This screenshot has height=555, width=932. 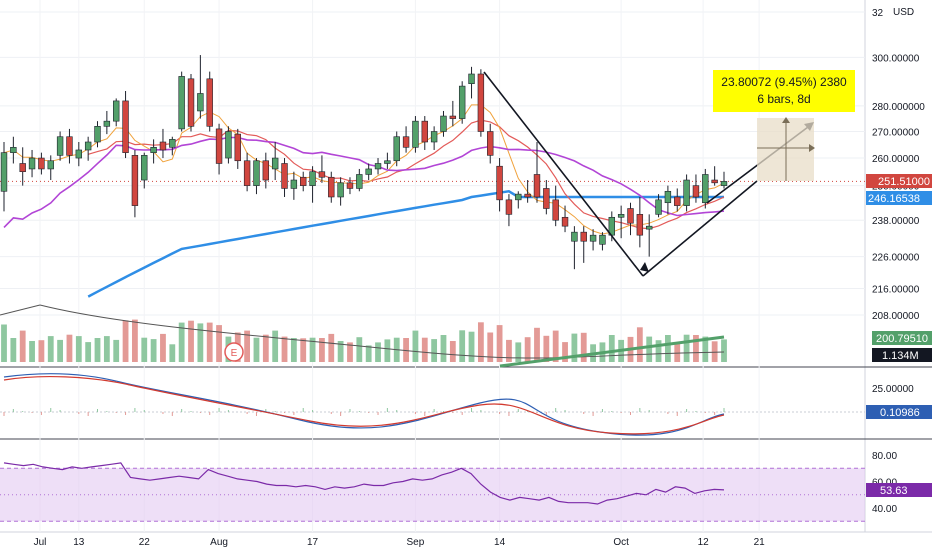 What do you see at coordinates (784, 82) in the screenshot?
I see `measure-callout-line1: 23.80072 (9.45%) 2380` at bounding box center [784, 82].